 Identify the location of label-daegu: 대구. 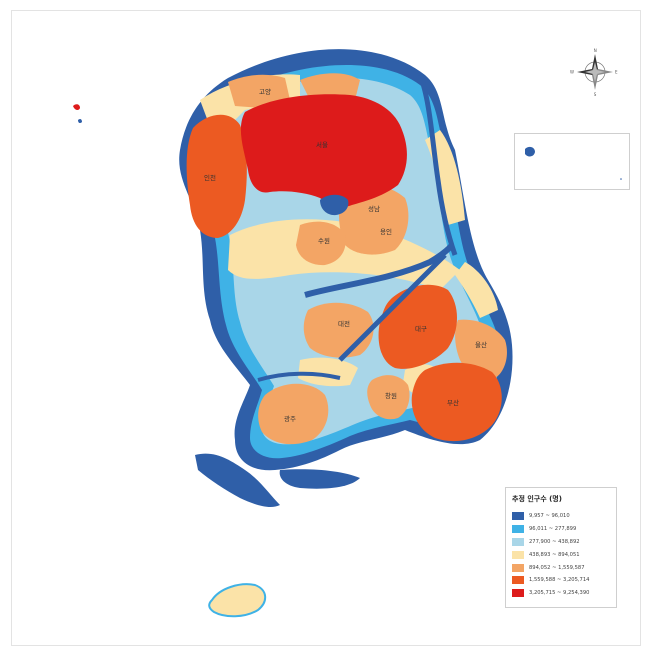
(421, 329).